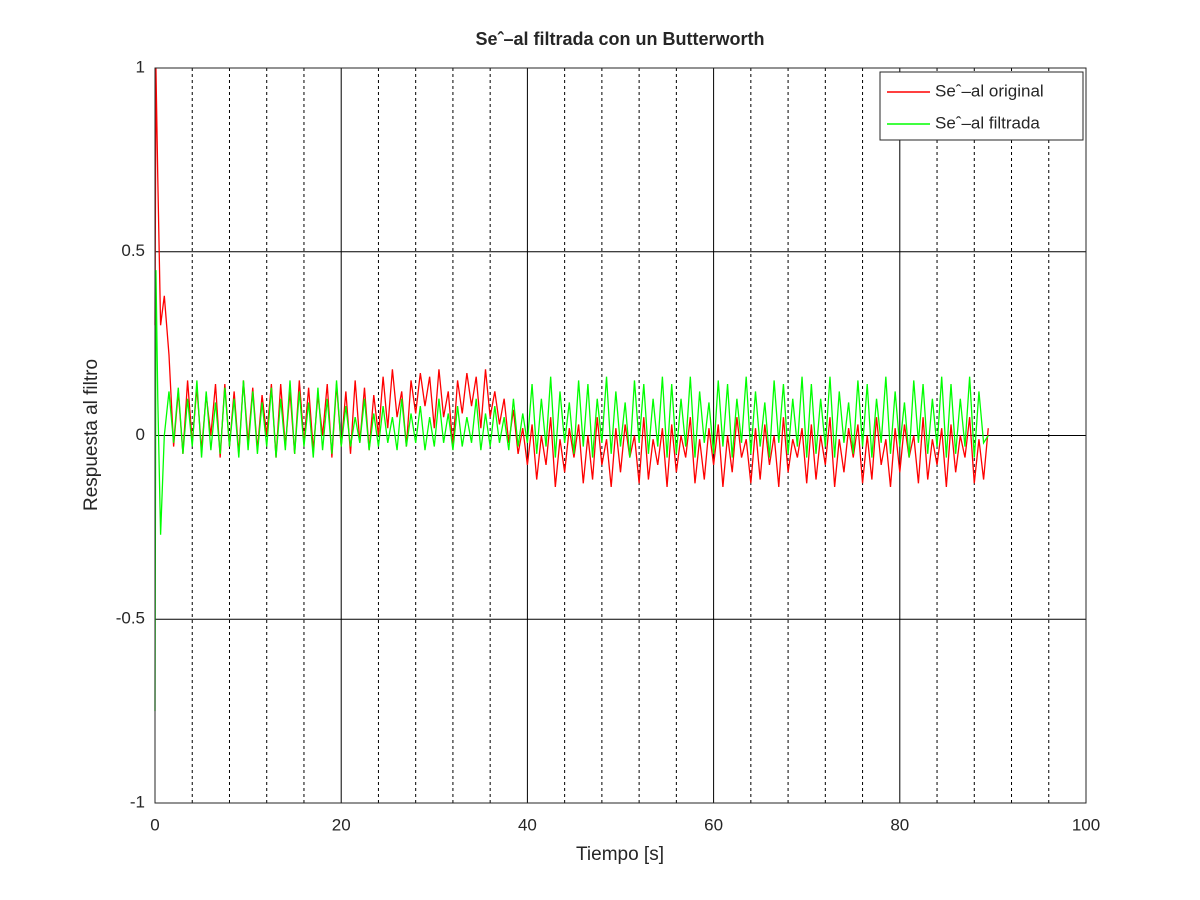 Image resolution: width=1200 pixels, height=900 pixels. I want to click on x-tick-label: 60, so click(713, 824).